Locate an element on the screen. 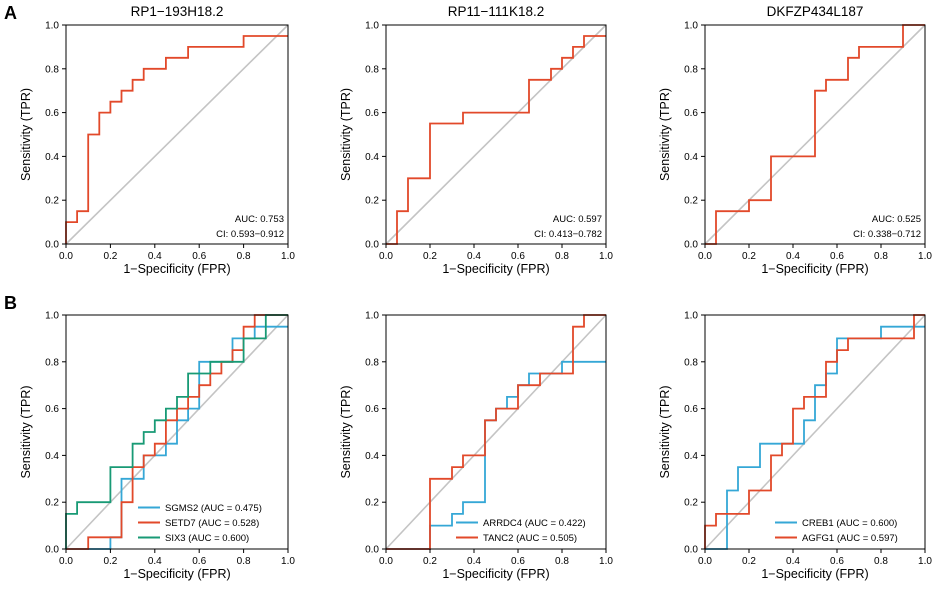  diagonal-reference-line is located at coordinates (496, 134).